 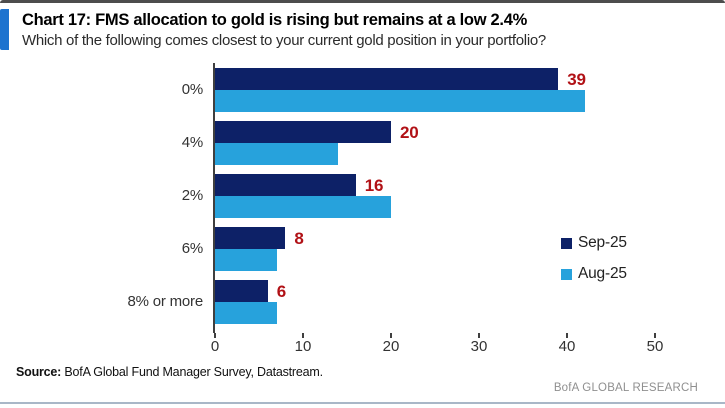 I want to click on value-label: 16, so click(x=374, y=185).